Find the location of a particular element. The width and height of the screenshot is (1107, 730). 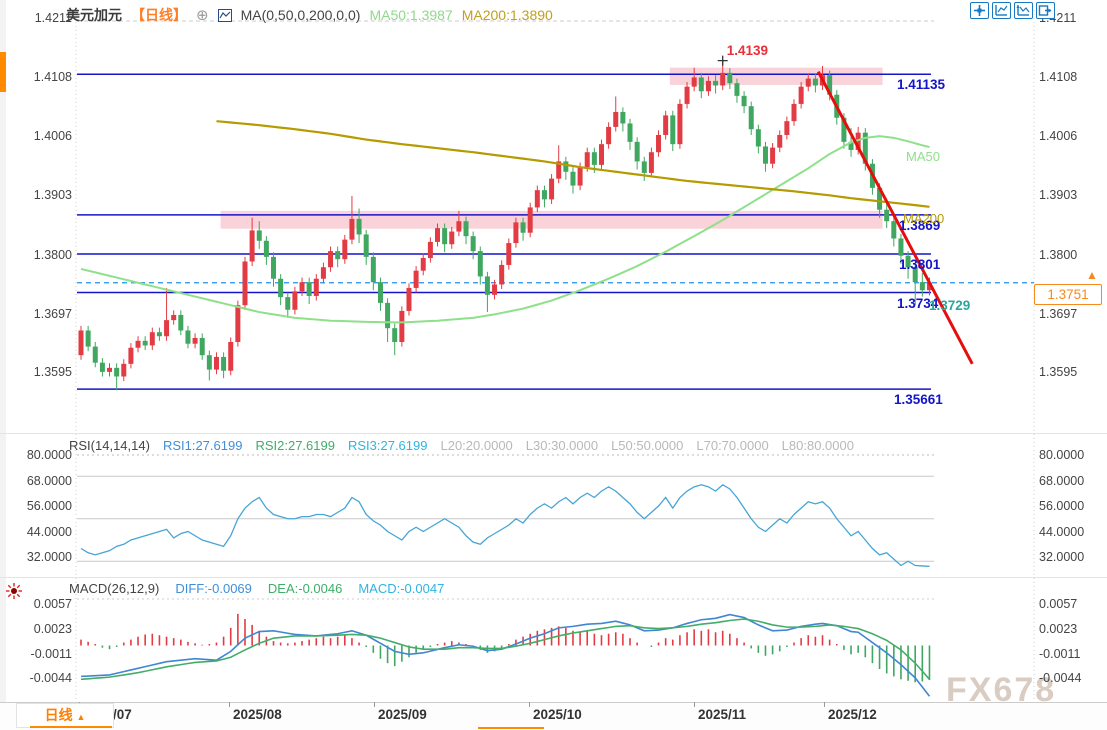

alert-sun-icon is located at coordinates (14, 593).